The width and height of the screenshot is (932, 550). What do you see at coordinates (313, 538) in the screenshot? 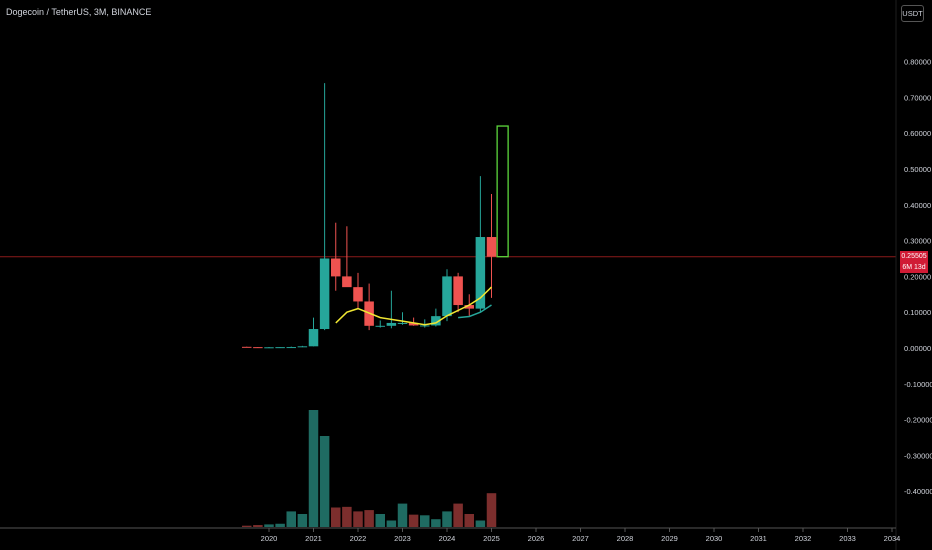
I see `time-axis-label: 2021` at bounding box center [313, 538].